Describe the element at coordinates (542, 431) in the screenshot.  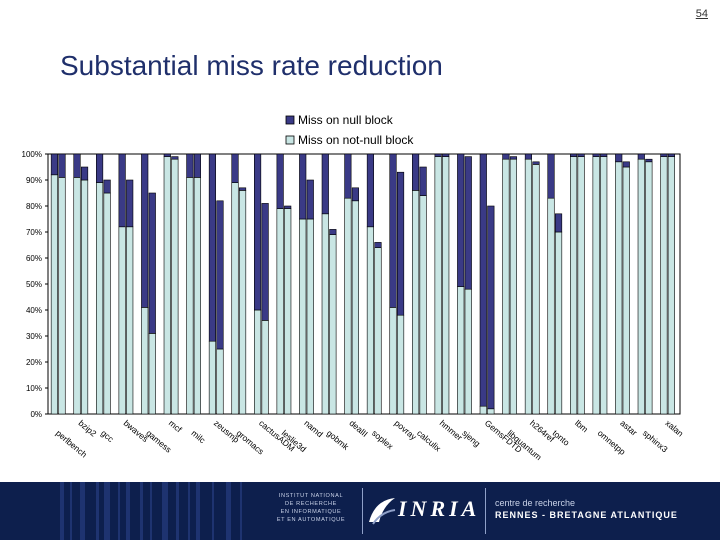
I see `x-tick-label: h264ref` at that location.